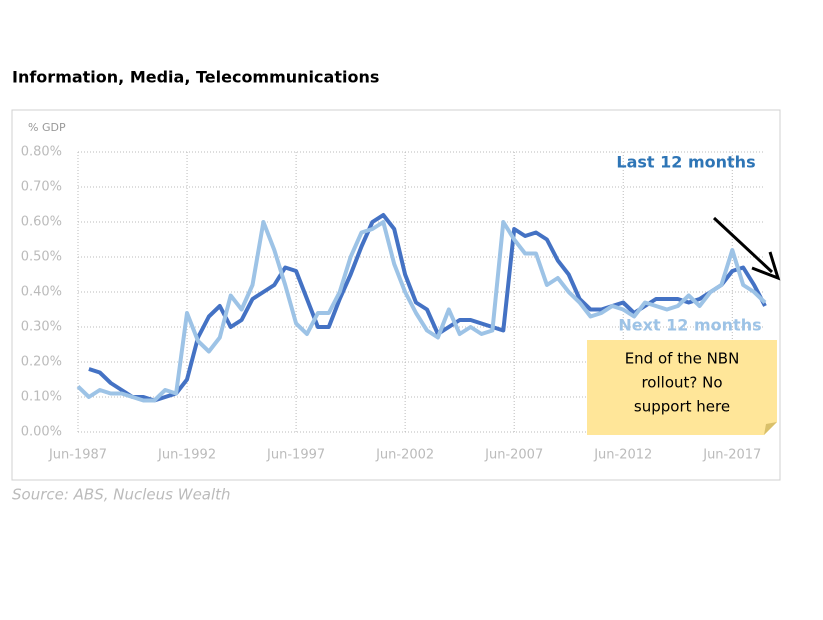  Describe the element at coordinates (766, 266) in the screenshot. I see `arrow-head` at that location.